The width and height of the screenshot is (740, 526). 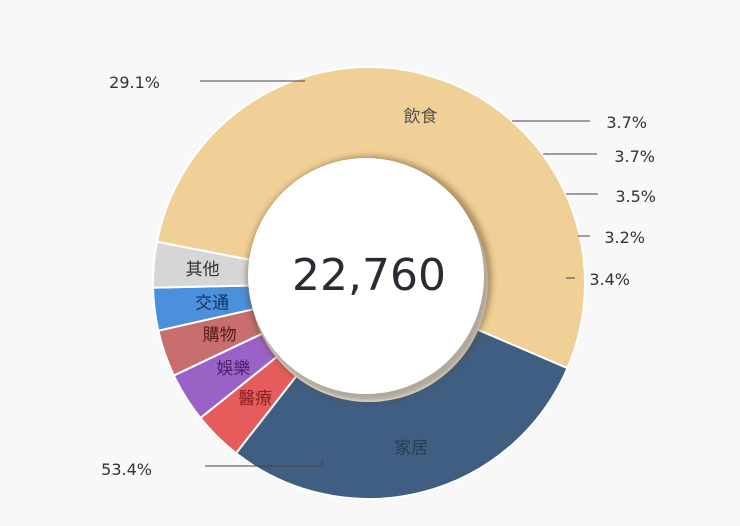 I want to click on slice-name-label: 其他, so click(x=203, y=270).